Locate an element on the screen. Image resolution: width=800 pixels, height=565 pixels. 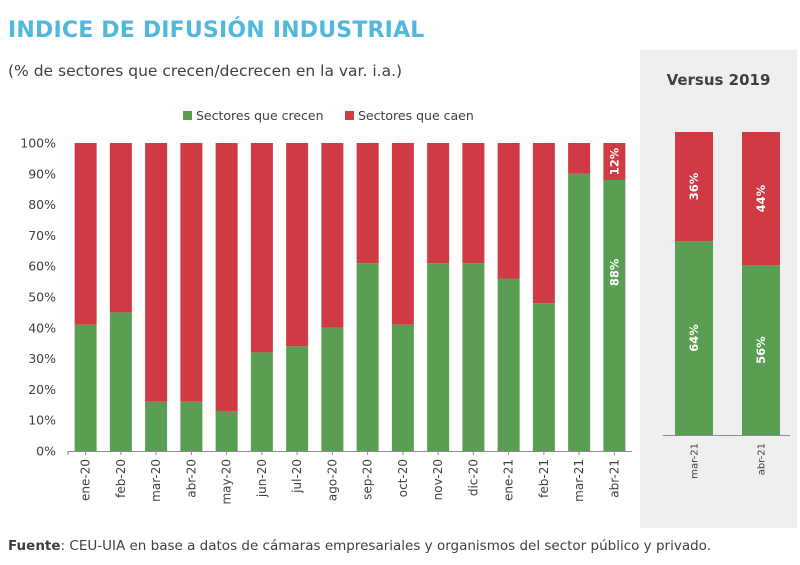
y-tick-label: 0% is located at coordinates (46, 451).